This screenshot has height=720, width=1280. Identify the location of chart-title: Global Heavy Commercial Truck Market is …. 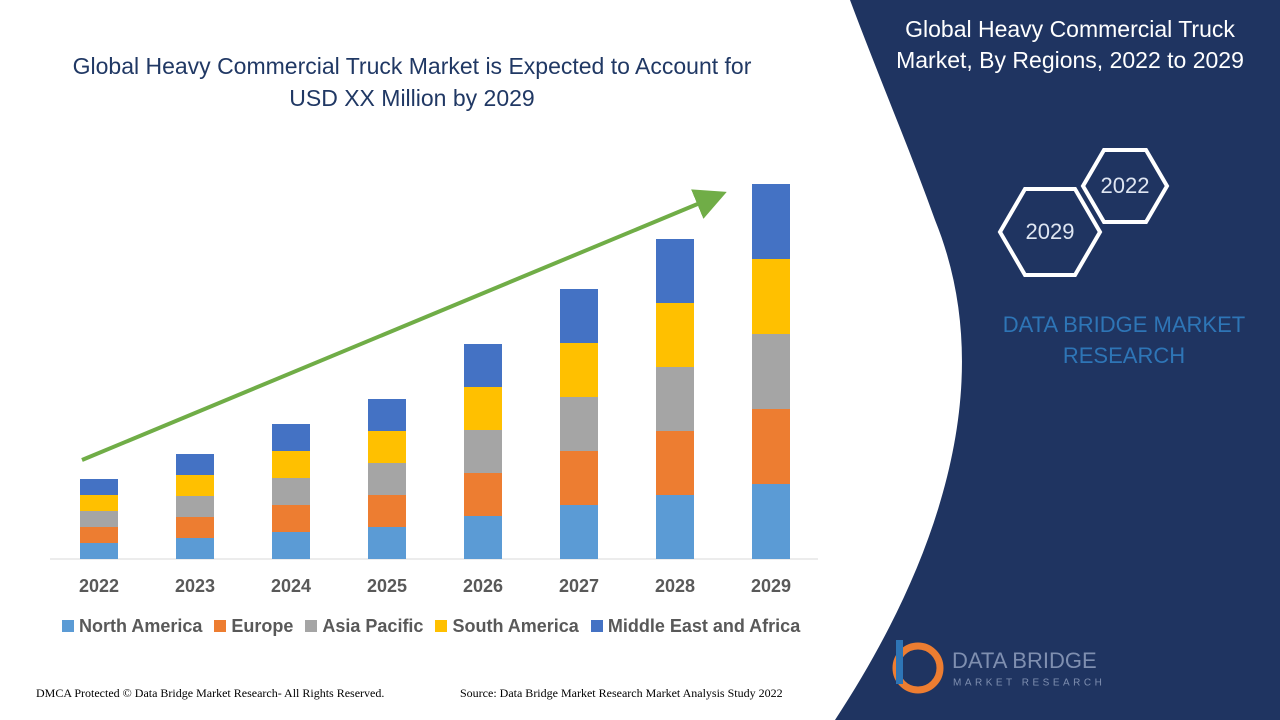
(412, 82).